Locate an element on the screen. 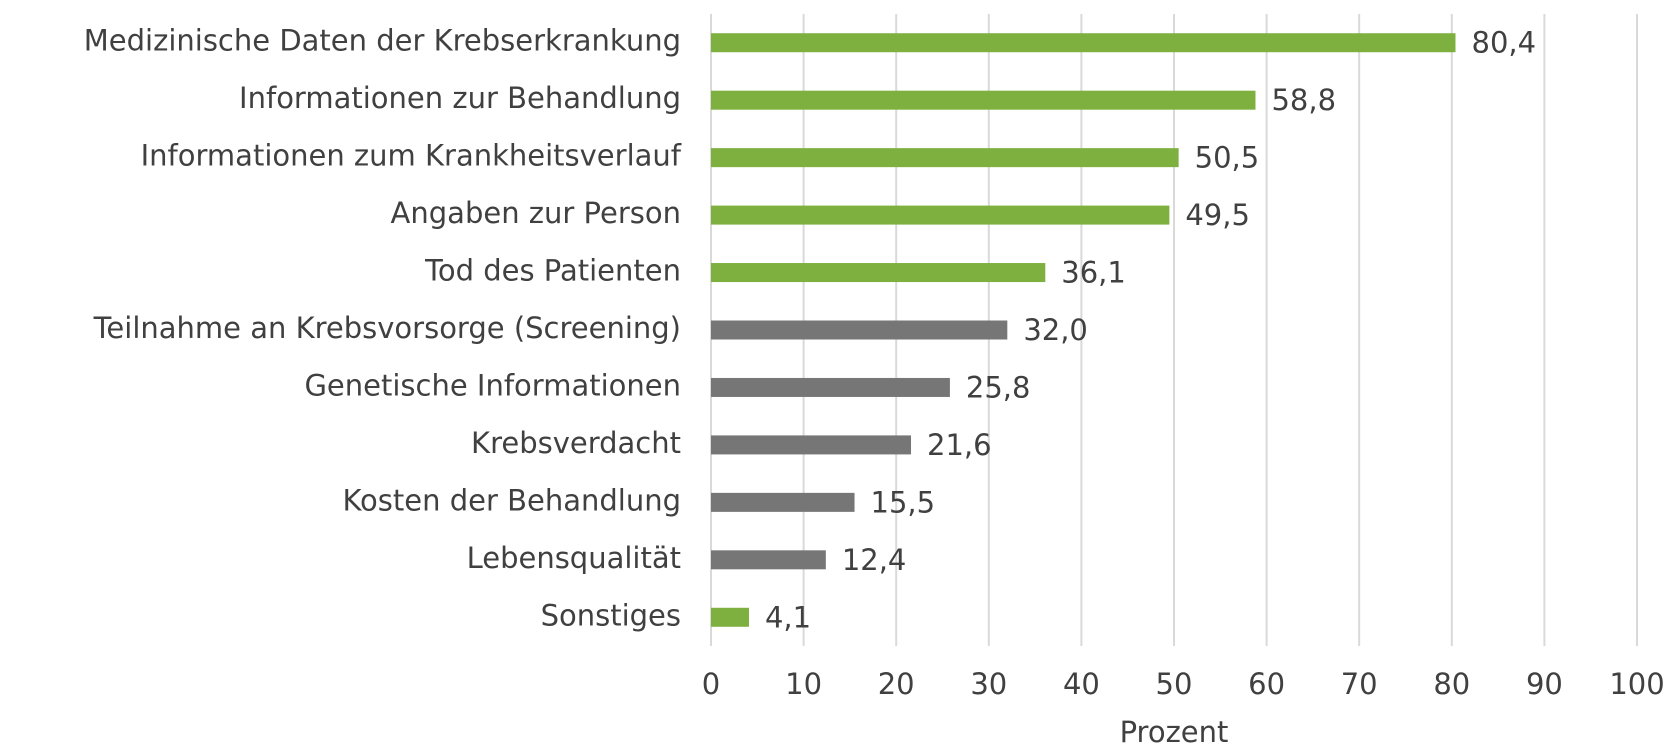 This screenshot has height=749, width=1673. y-tick-label: Sonstiges is located at coordinates (611, 615).